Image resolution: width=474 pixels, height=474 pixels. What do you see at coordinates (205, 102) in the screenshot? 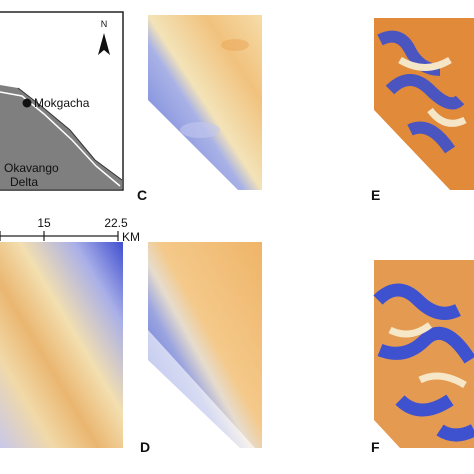
I see `panel-c` at bounding box center [205, 102].